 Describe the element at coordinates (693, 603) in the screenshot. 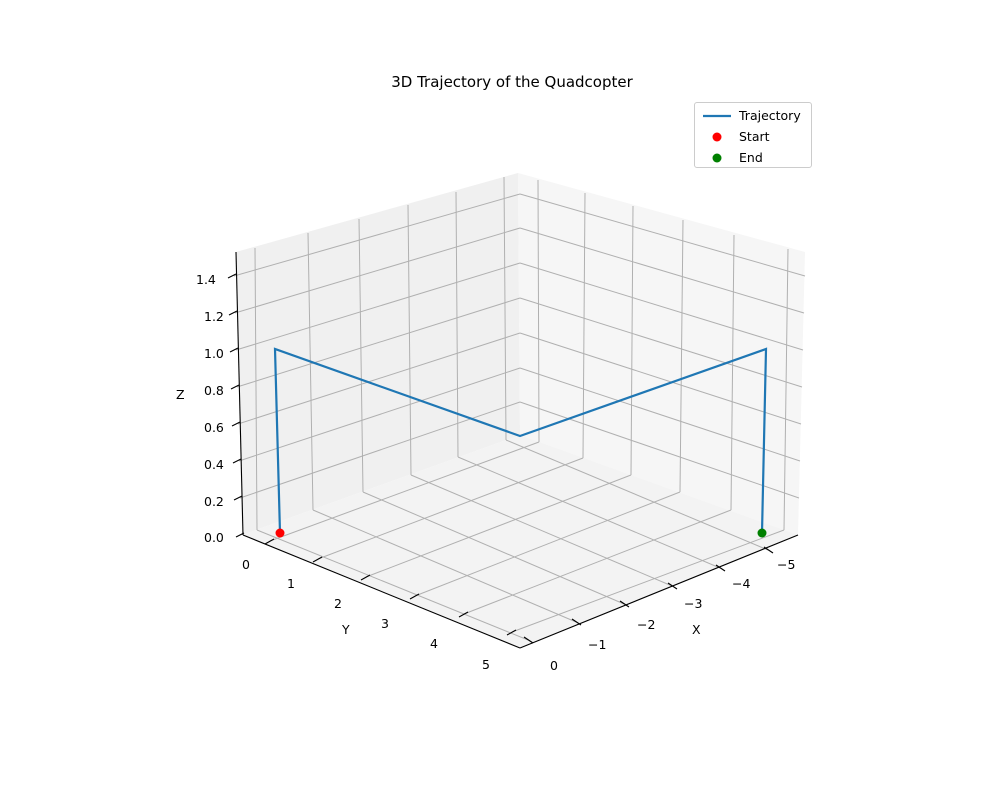

I see `x-tick-label: −3` at that location.